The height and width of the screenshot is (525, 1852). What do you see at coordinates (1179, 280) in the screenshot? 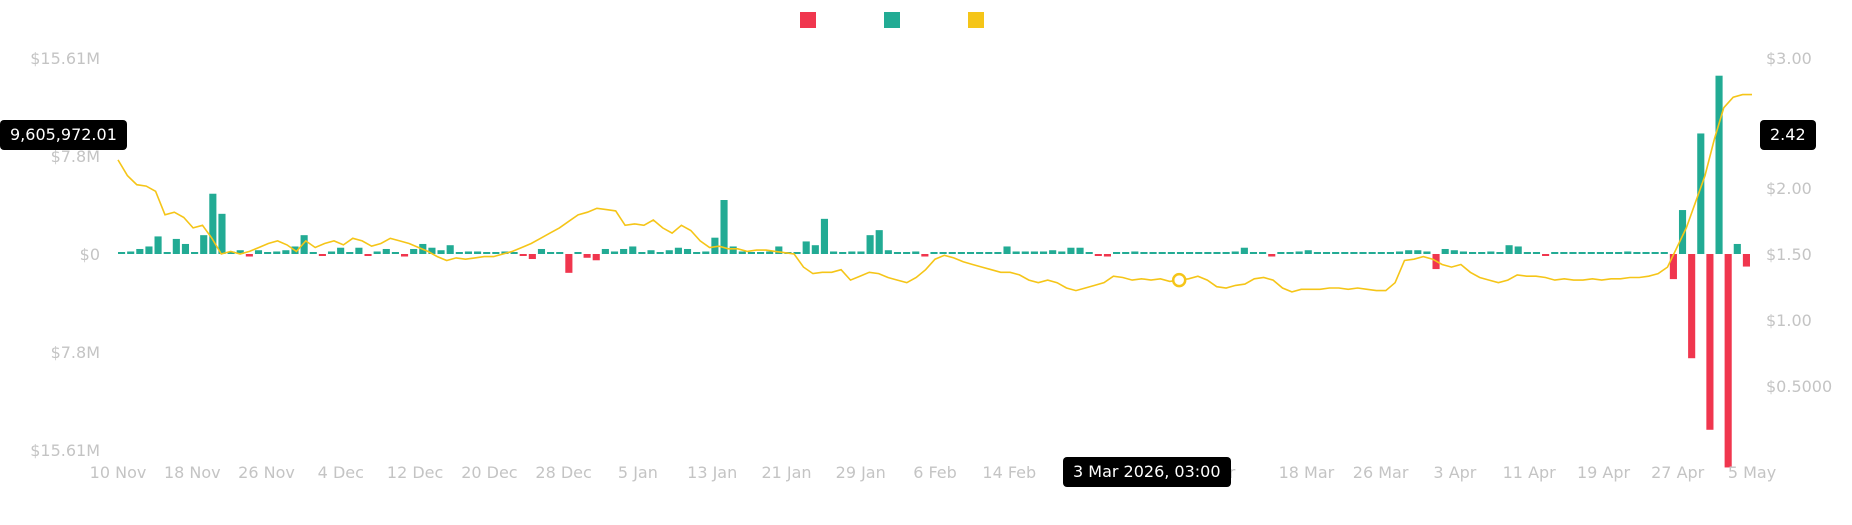
I see `price-highlight-point` at bounding box center [1179, 280].